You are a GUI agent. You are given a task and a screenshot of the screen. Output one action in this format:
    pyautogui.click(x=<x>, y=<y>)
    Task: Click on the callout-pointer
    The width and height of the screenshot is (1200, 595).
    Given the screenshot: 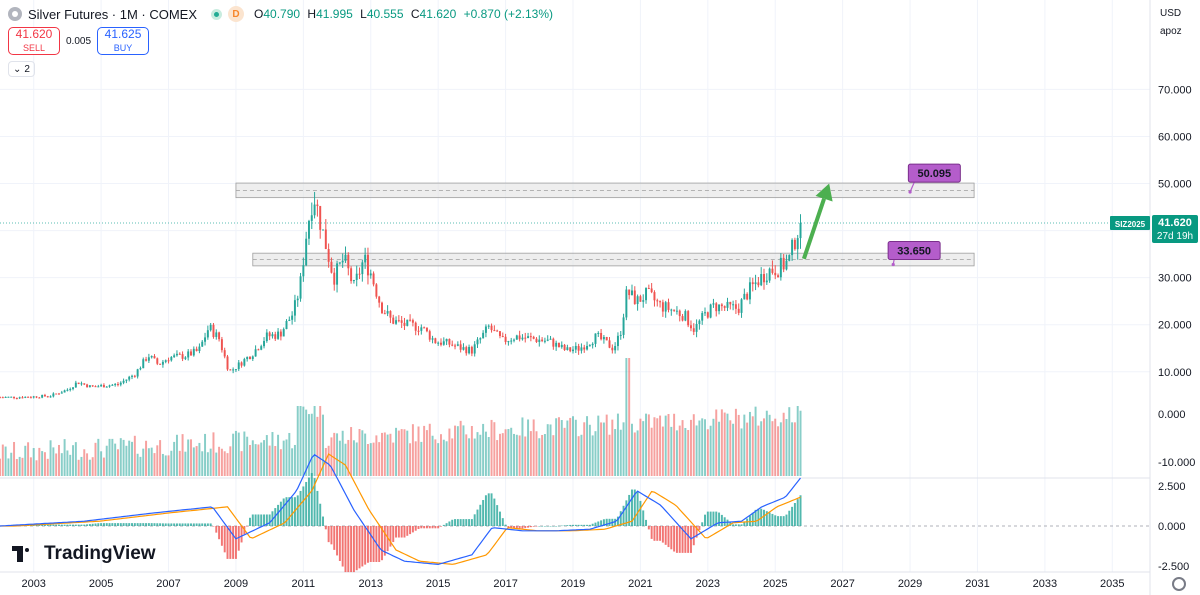 What is the action you would take?
    pyautogui.click(x=912, y=187)
    